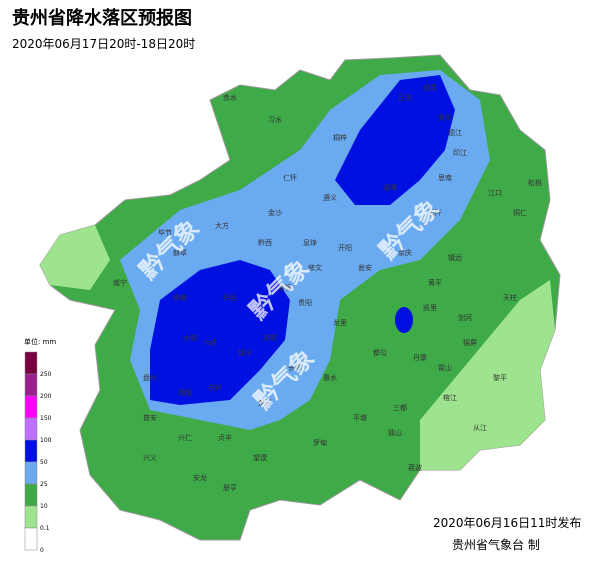 This screenshot has width=600, height=563. Describe the element at coordinates (460, 153) in the screenshot. I see `city-label: 印江` at that location.